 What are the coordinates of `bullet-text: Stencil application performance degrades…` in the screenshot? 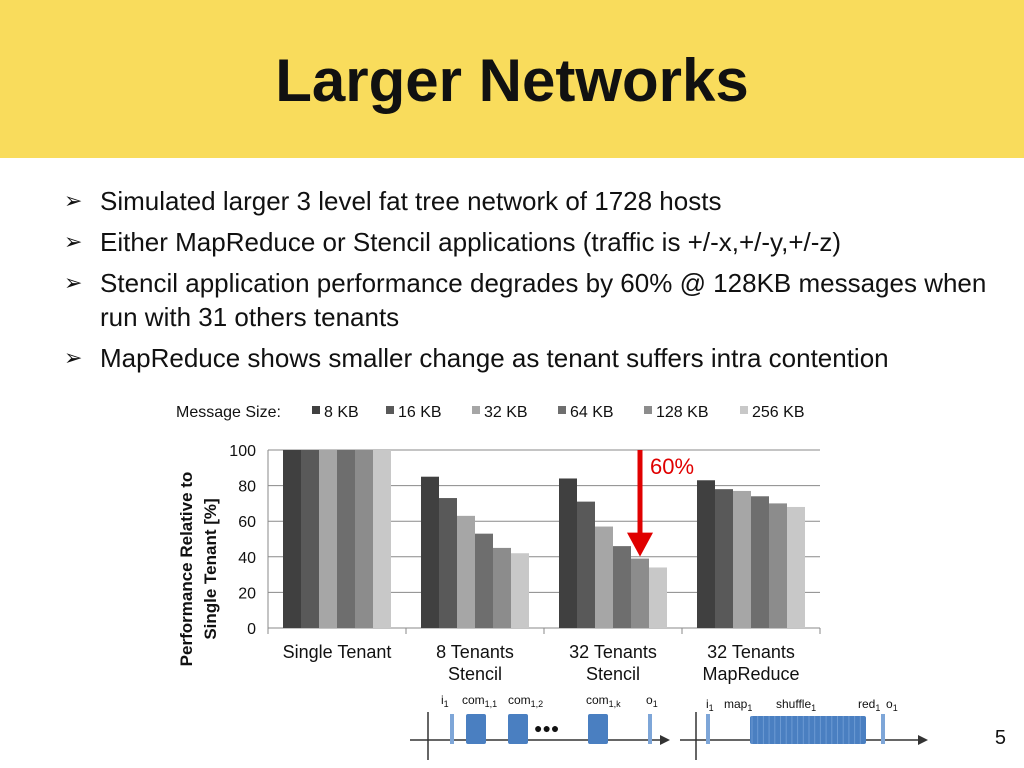 It's located at (543, 300).